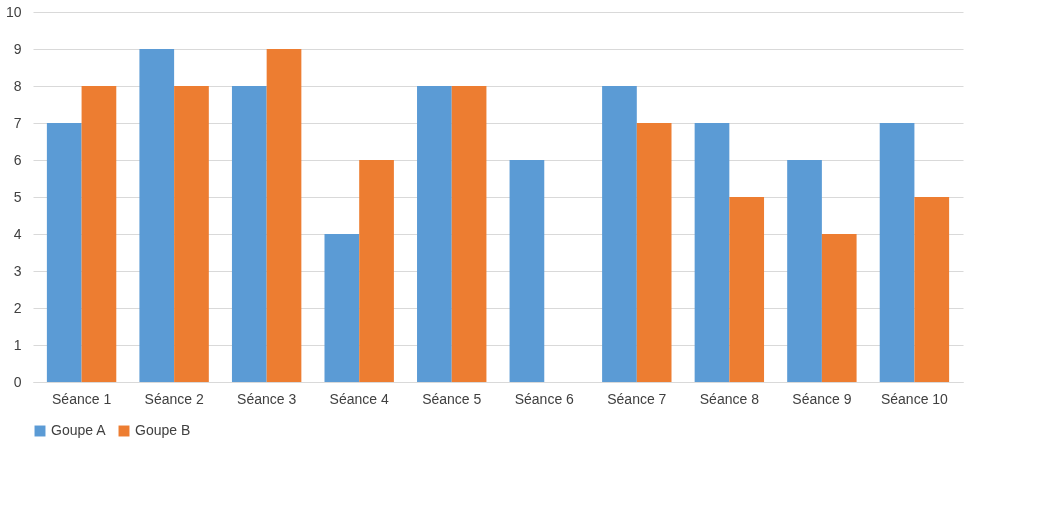  Describe the element at coordinates (822, 398) in the screenshot. I see `x-tick-label: Séance 9` at that location.